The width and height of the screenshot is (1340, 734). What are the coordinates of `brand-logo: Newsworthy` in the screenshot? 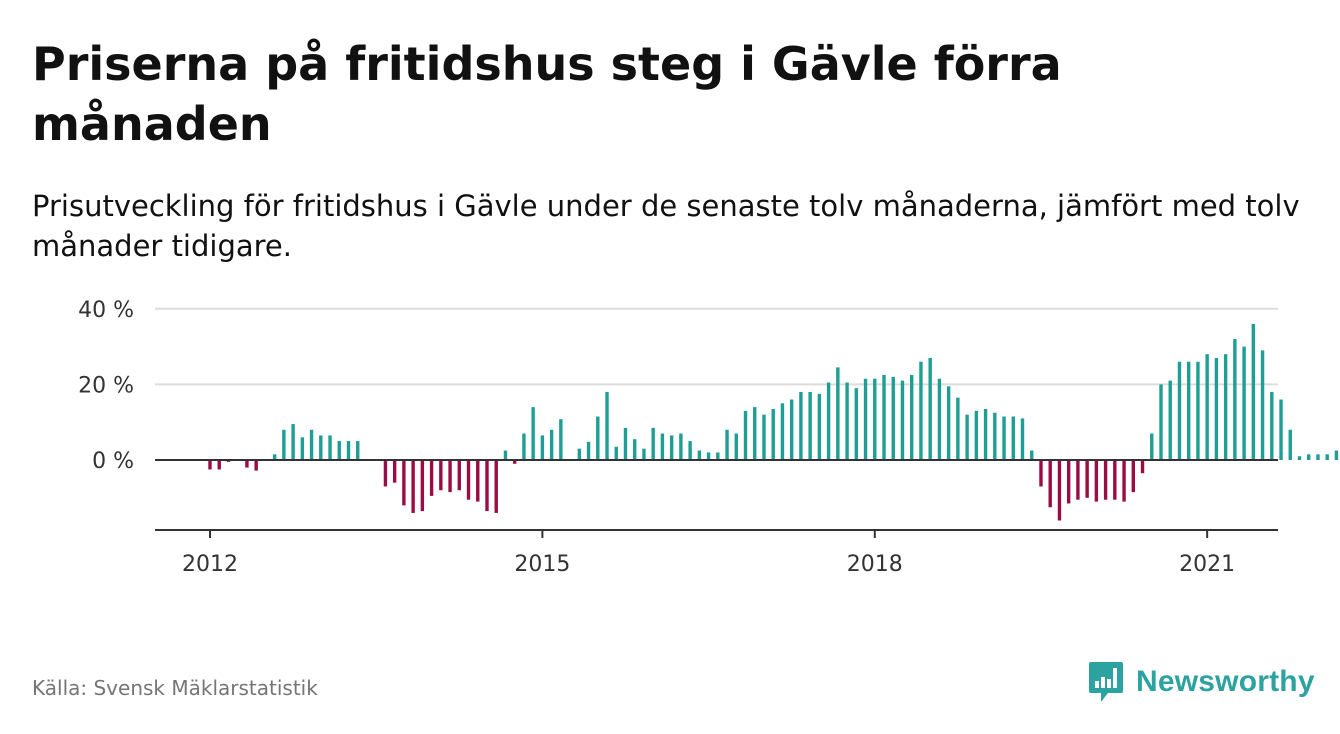 It's located at (1201, 682).